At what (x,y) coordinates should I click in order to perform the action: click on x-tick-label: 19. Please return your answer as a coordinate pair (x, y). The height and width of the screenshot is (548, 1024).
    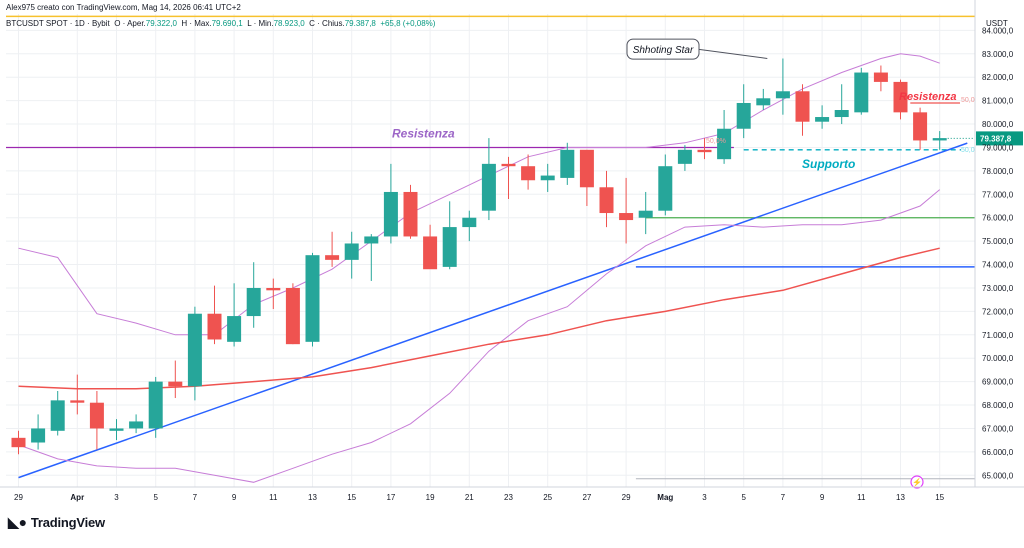
    Looking at the image, I should click on (430, 497).